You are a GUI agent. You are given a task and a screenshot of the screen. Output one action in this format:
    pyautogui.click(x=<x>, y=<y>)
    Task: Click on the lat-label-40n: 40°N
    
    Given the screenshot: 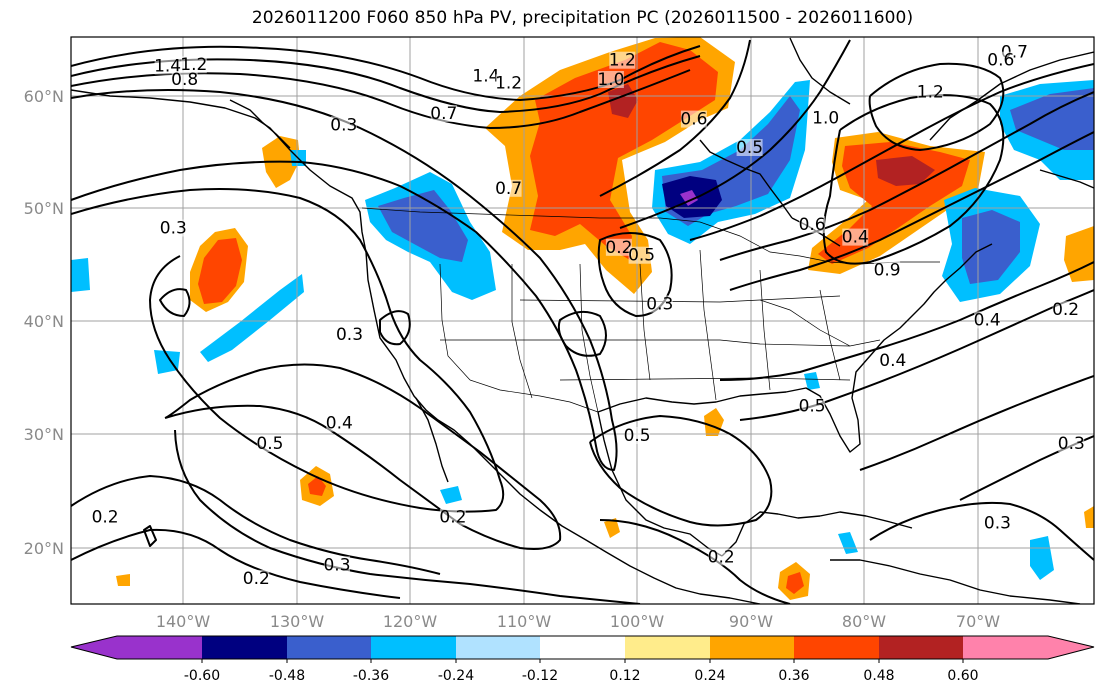 What is the action you would take?
    pyautogui.click(x=44, y=321)
    